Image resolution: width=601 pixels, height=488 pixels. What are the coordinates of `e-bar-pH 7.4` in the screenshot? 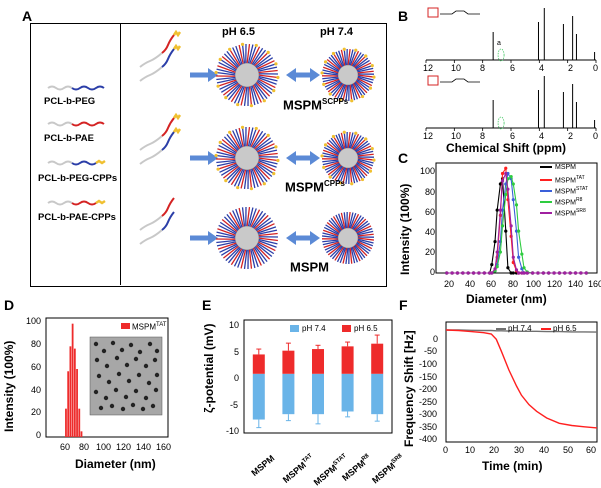 It's located at (377, 394).